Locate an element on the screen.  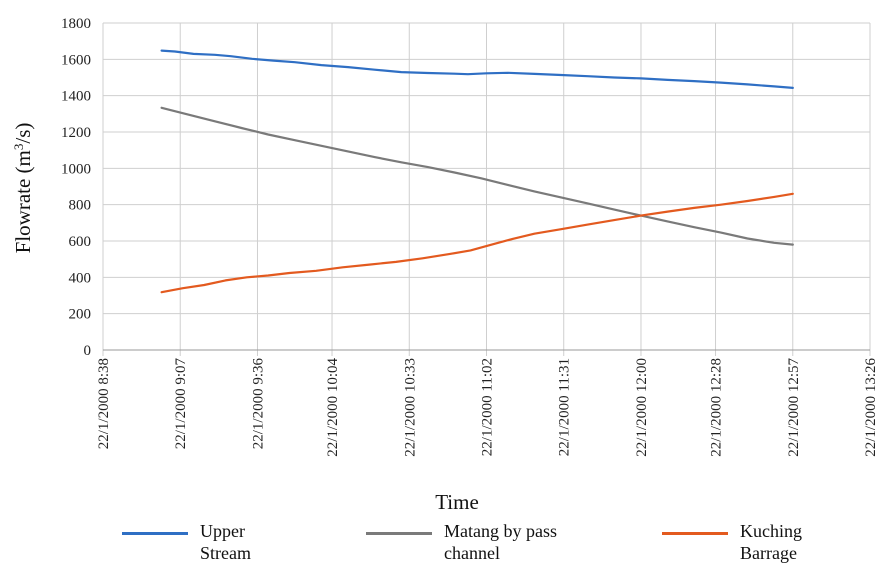
legend-item-upper-stream: Upper Stream is located at coordinates (186, 542).